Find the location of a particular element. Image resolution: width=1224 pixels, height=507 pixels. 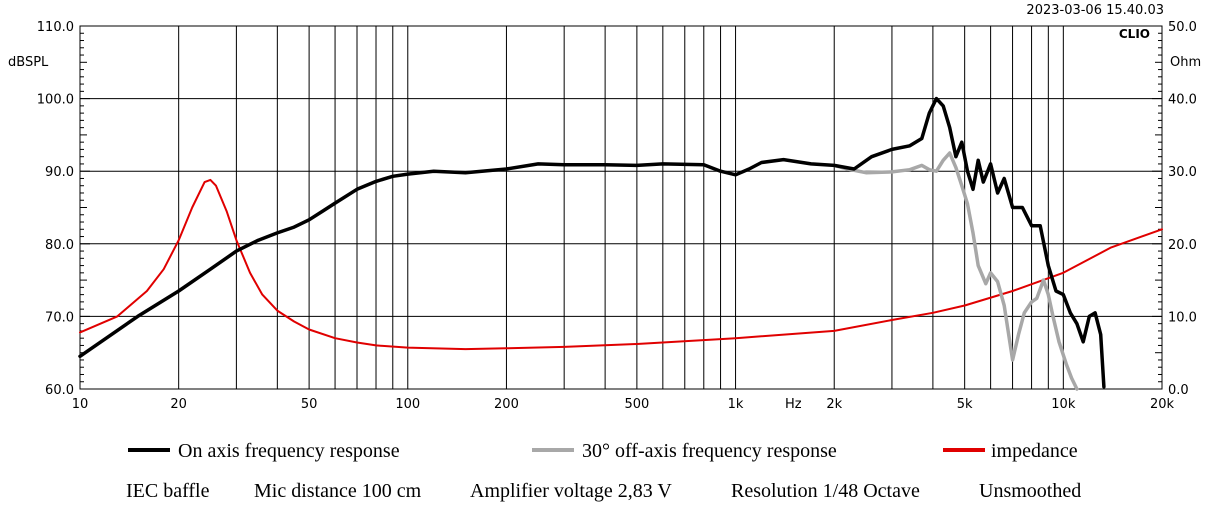

x-tick-label: 50 is located at coordinates (309, 404).